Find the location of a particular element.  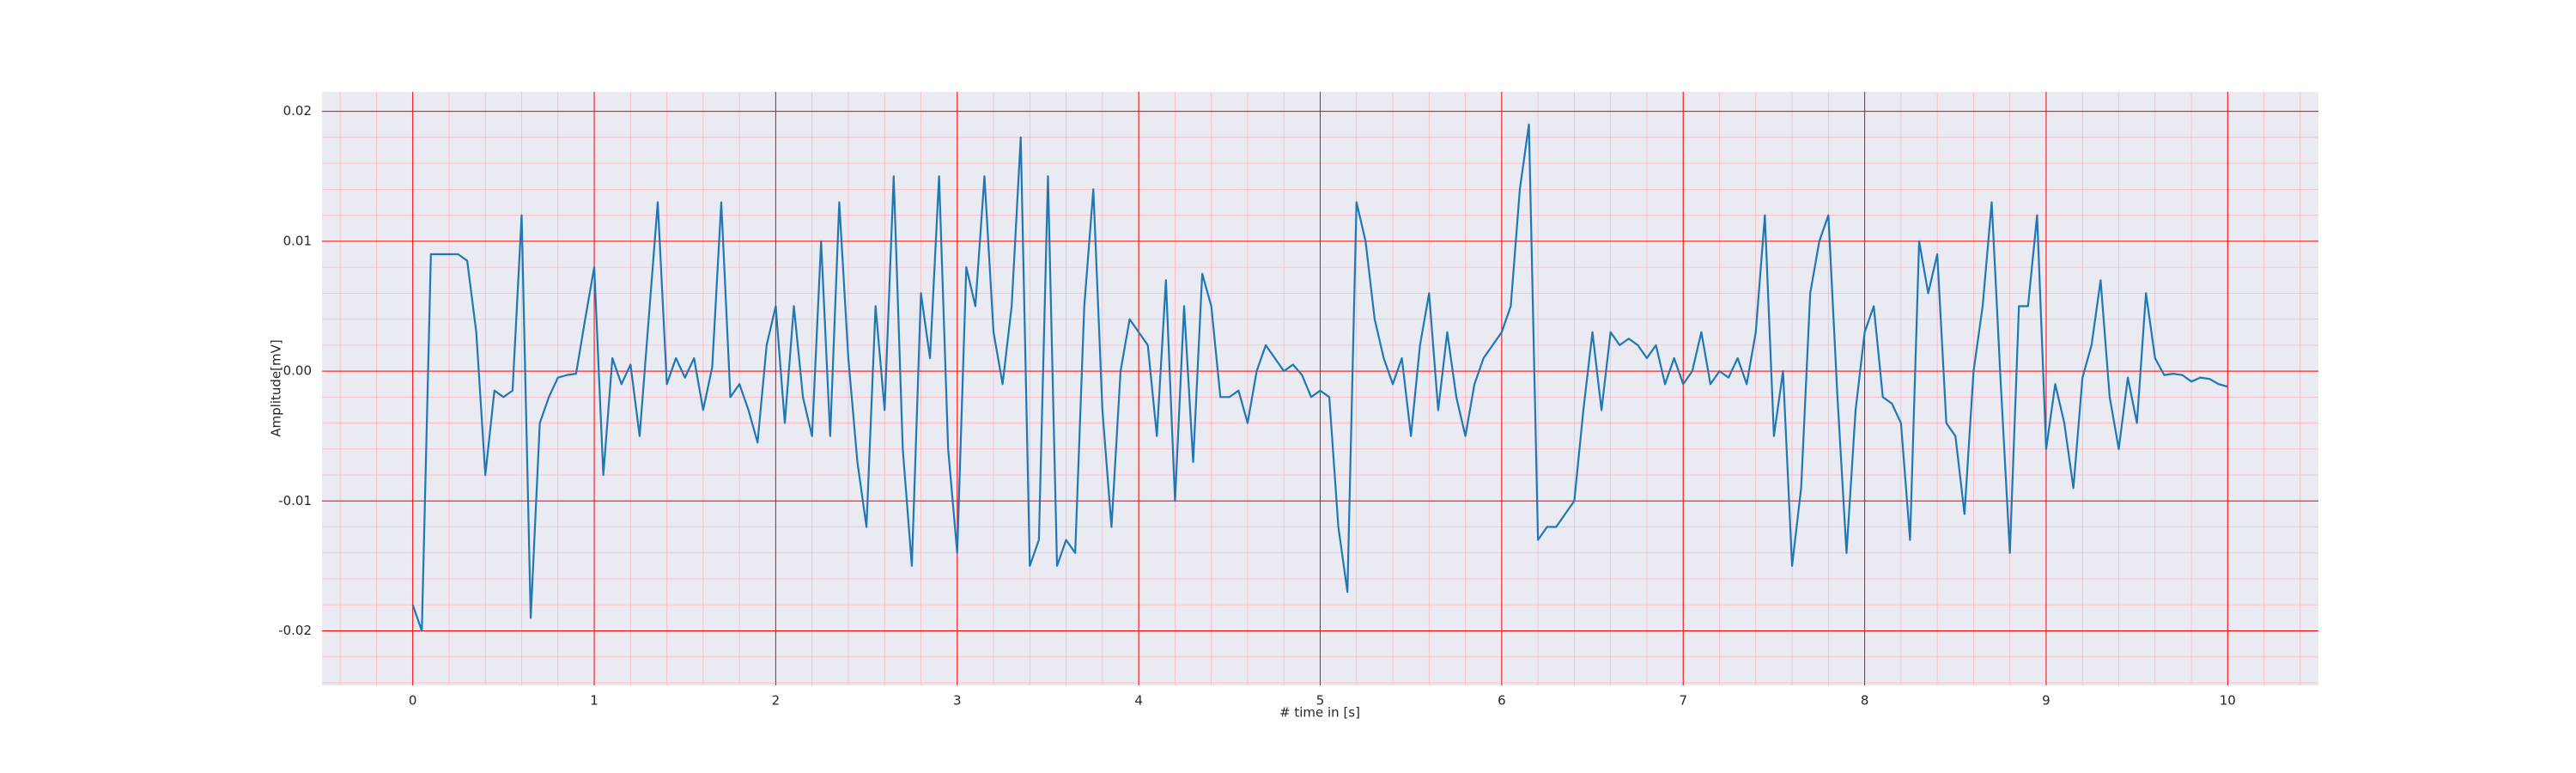

x-tick-label: 8 is located at coordinates (1865, 701).